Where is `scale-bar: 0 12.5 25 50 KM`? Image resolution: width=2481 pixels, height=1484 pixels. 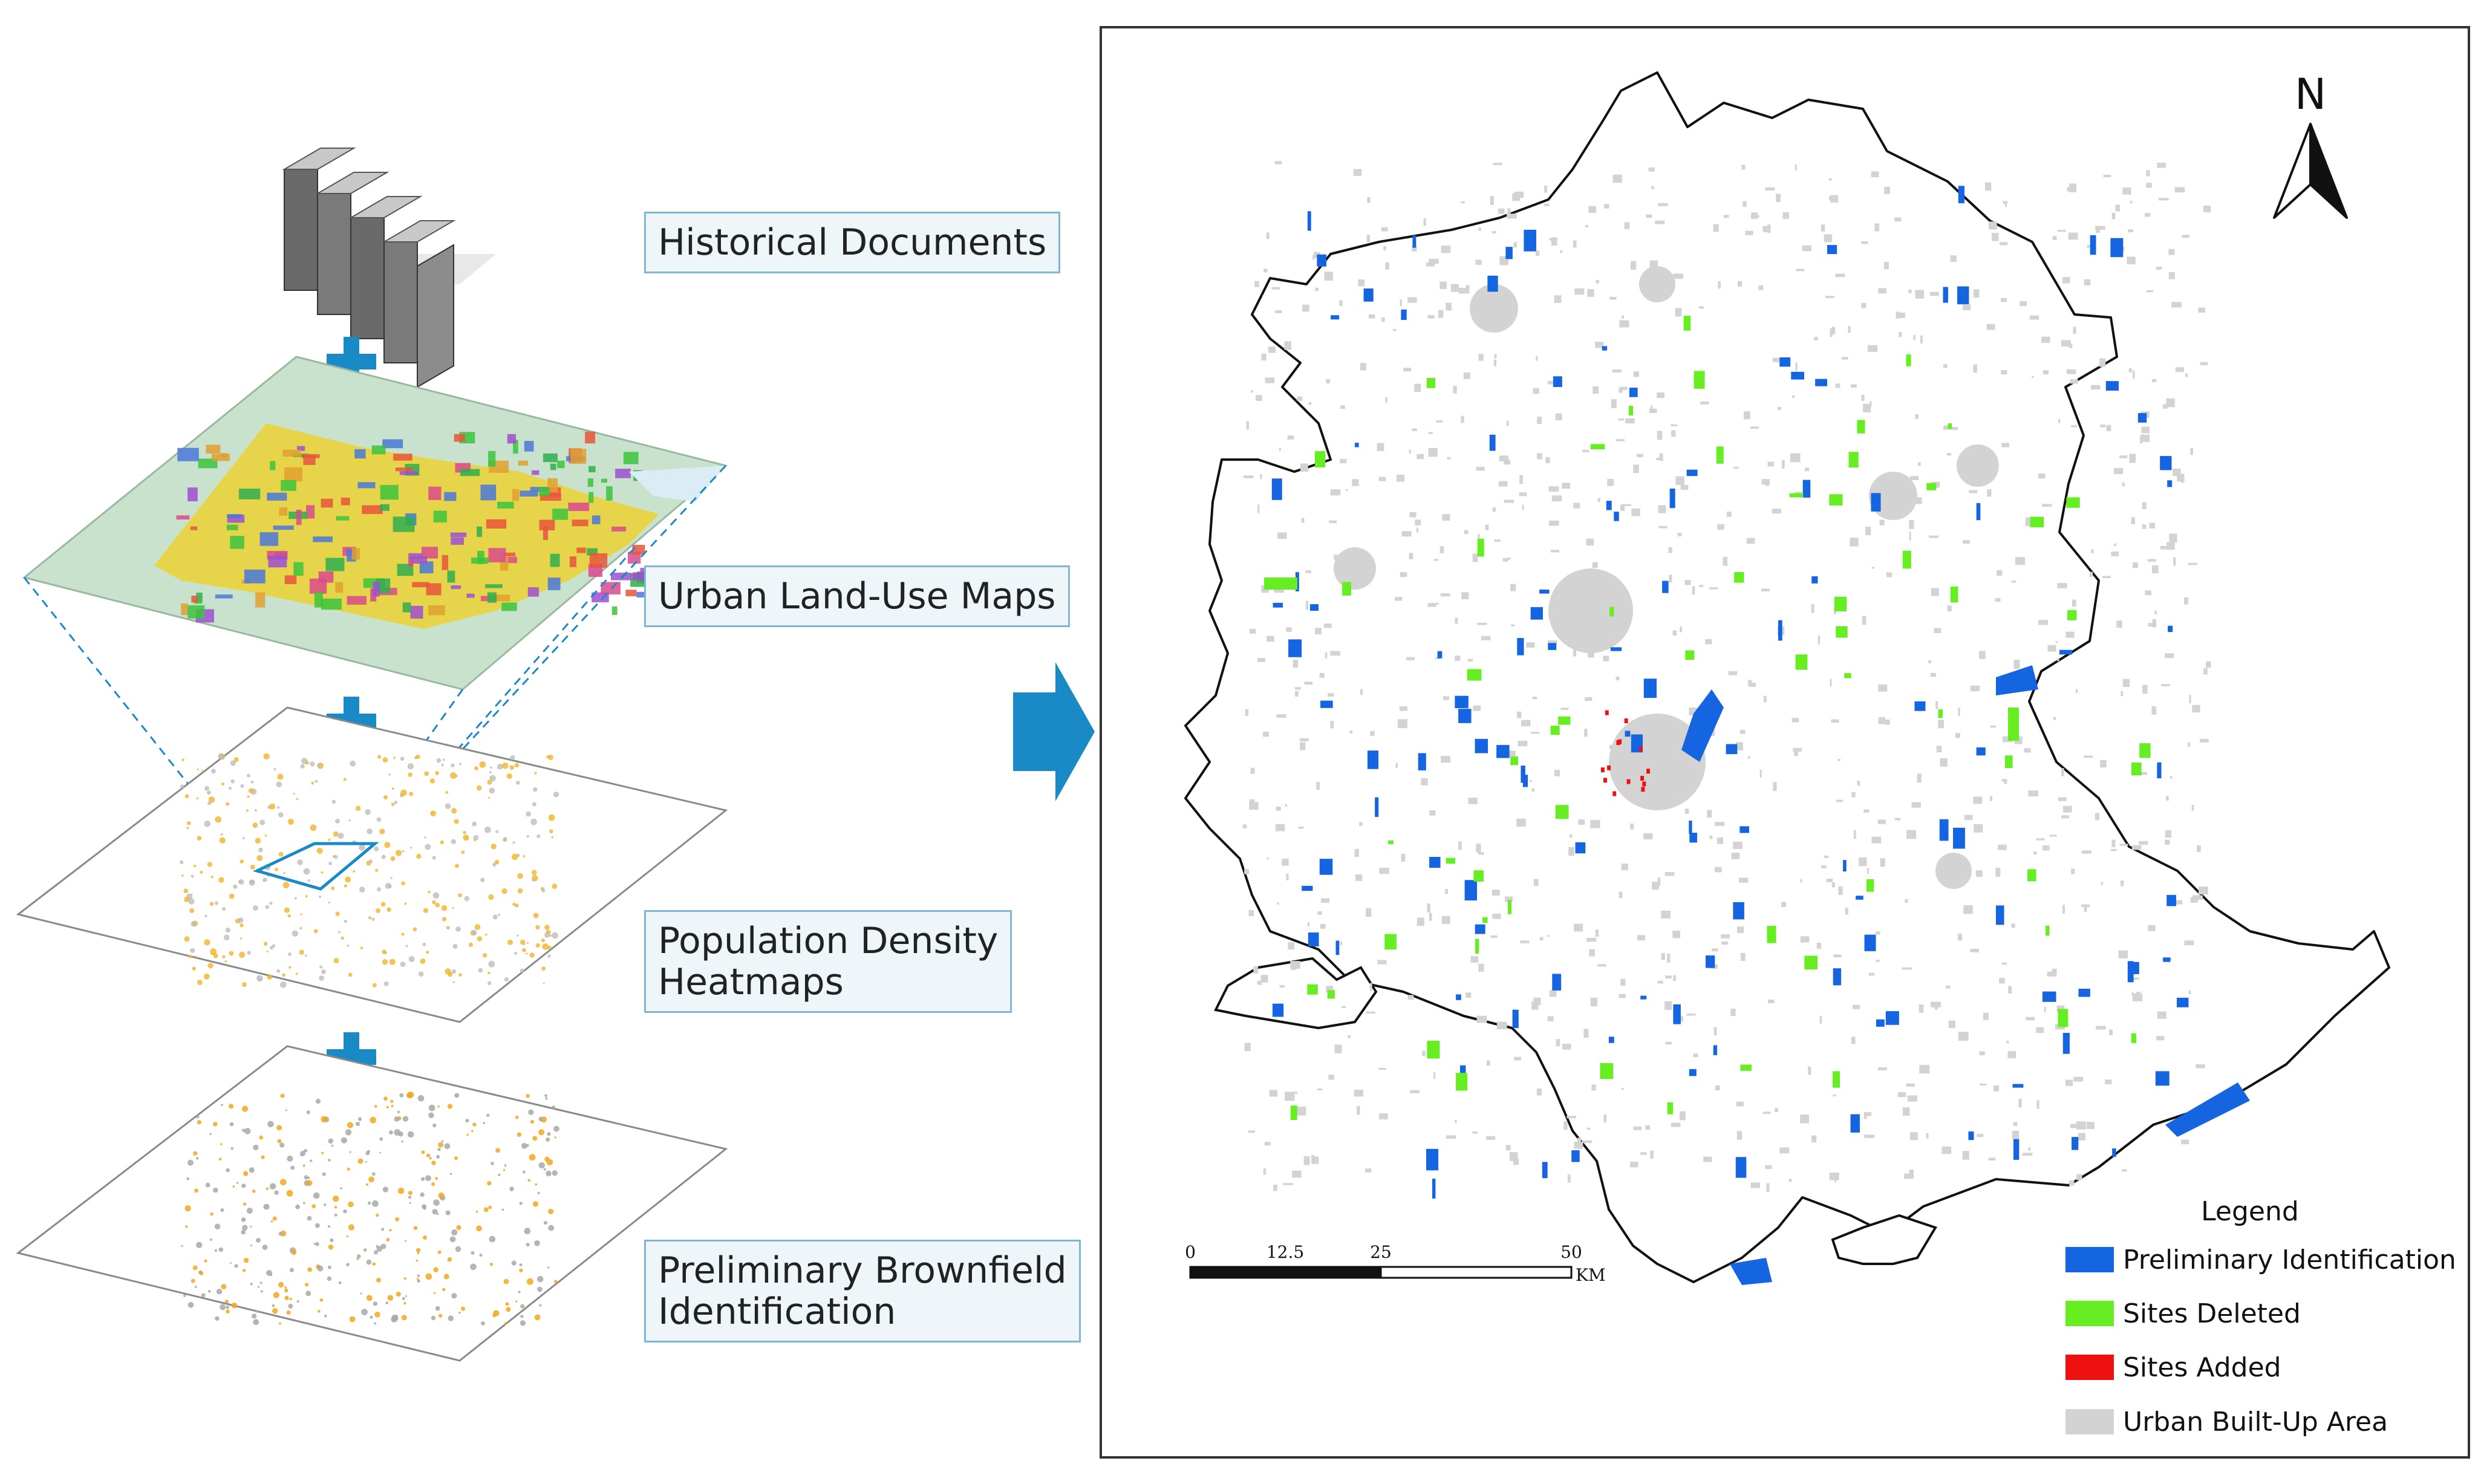
scale-bar: 0 12.5 25 50 KM is located at coordinates (1395, 1263).